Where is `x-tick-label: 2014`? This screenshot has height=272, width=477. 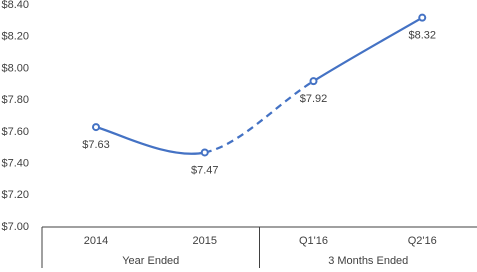 x-tick-label: 2014 is located at coordinates (96, 241).